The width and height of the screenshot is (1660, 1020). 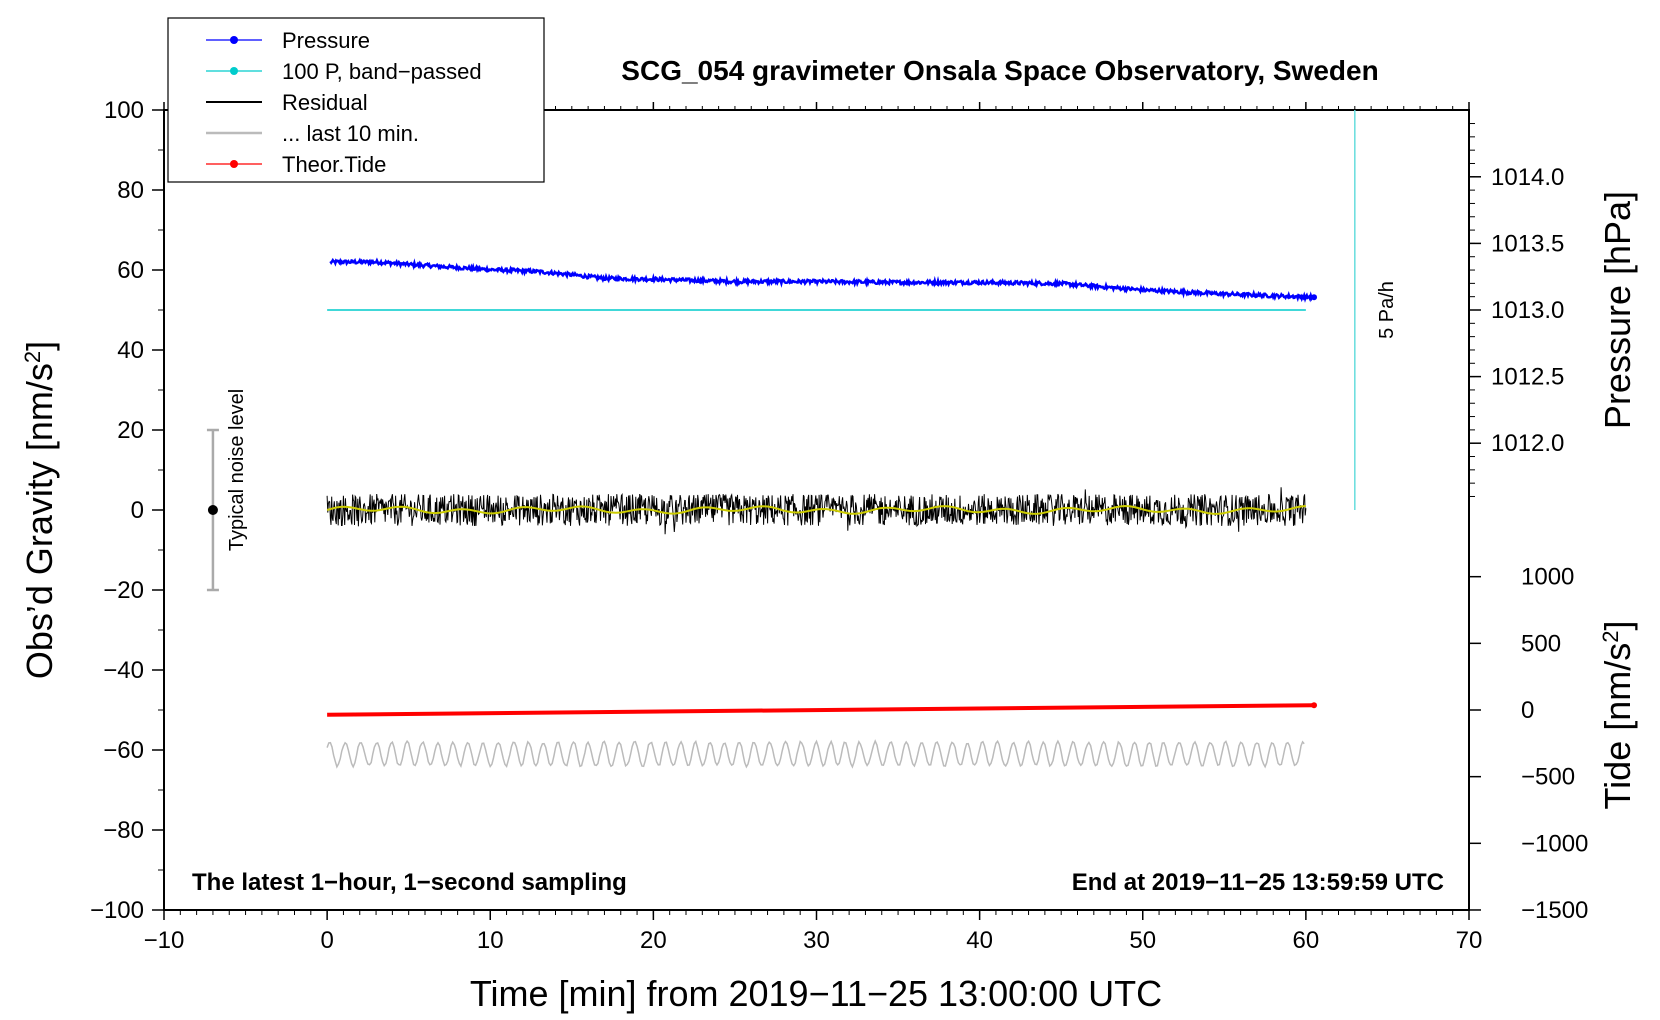 I want to click on series-residual-smoothed, so click(x=816, y=509).